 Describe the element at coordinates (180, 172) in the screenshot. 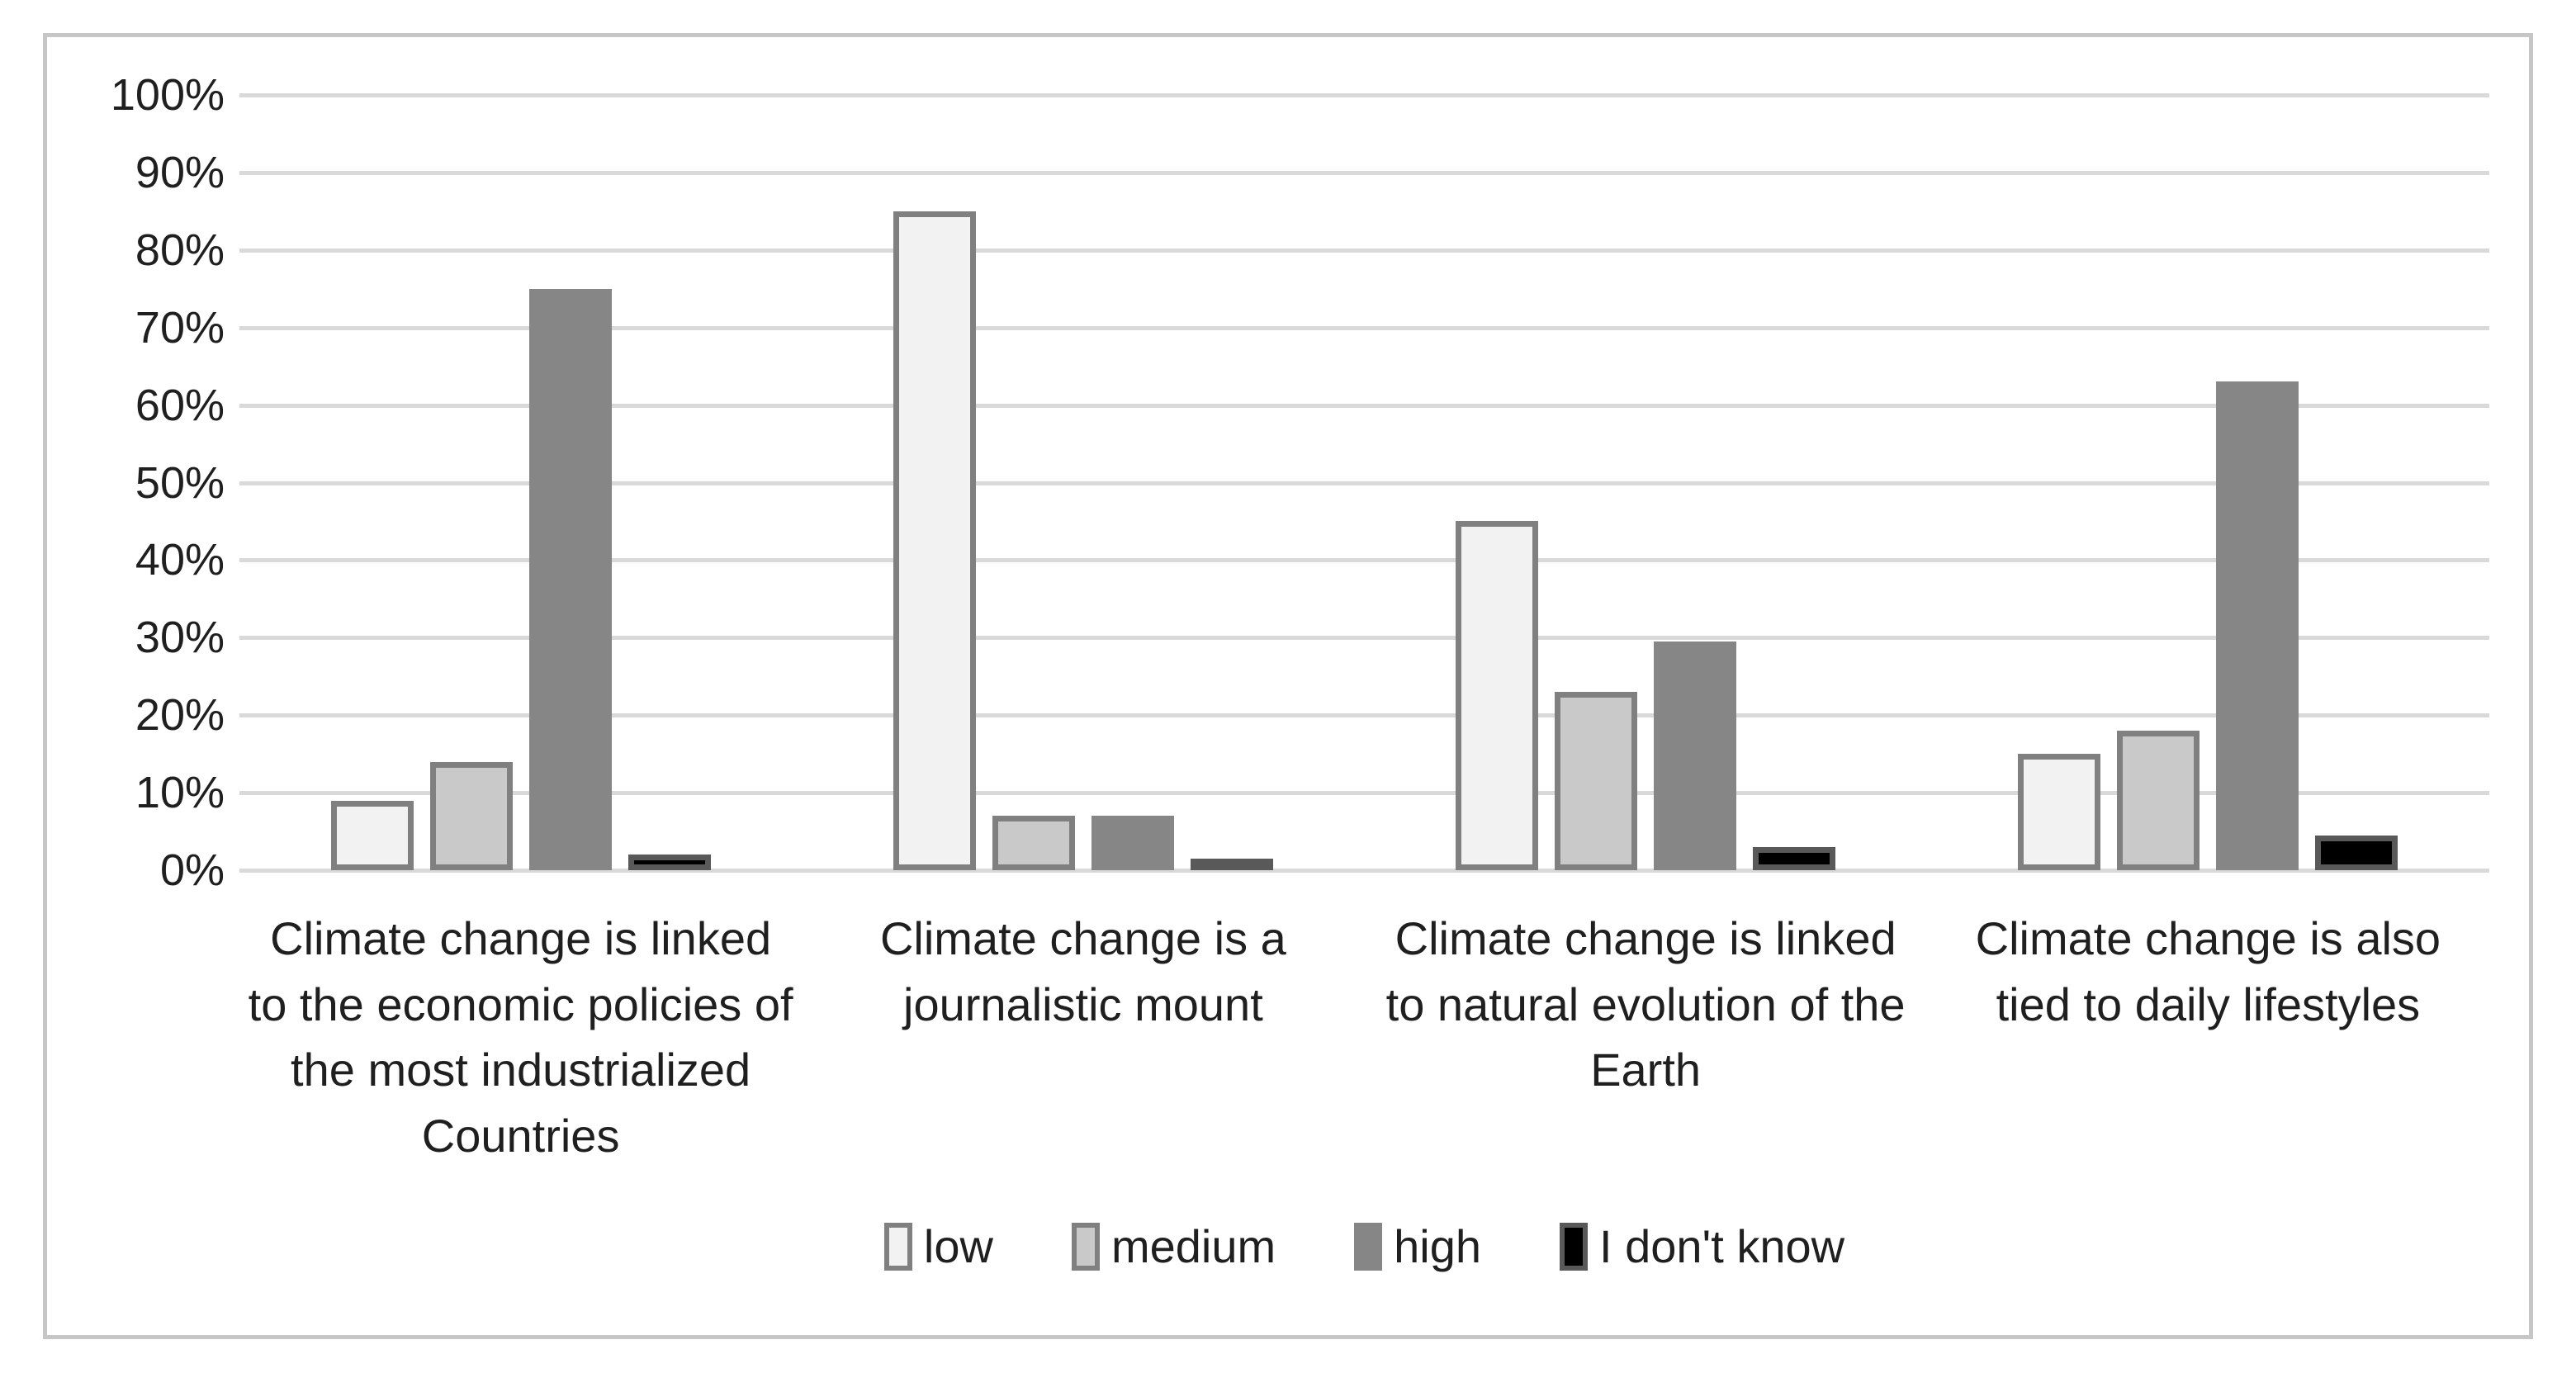

I see `y-axis-tick-label: 90%` at that location.